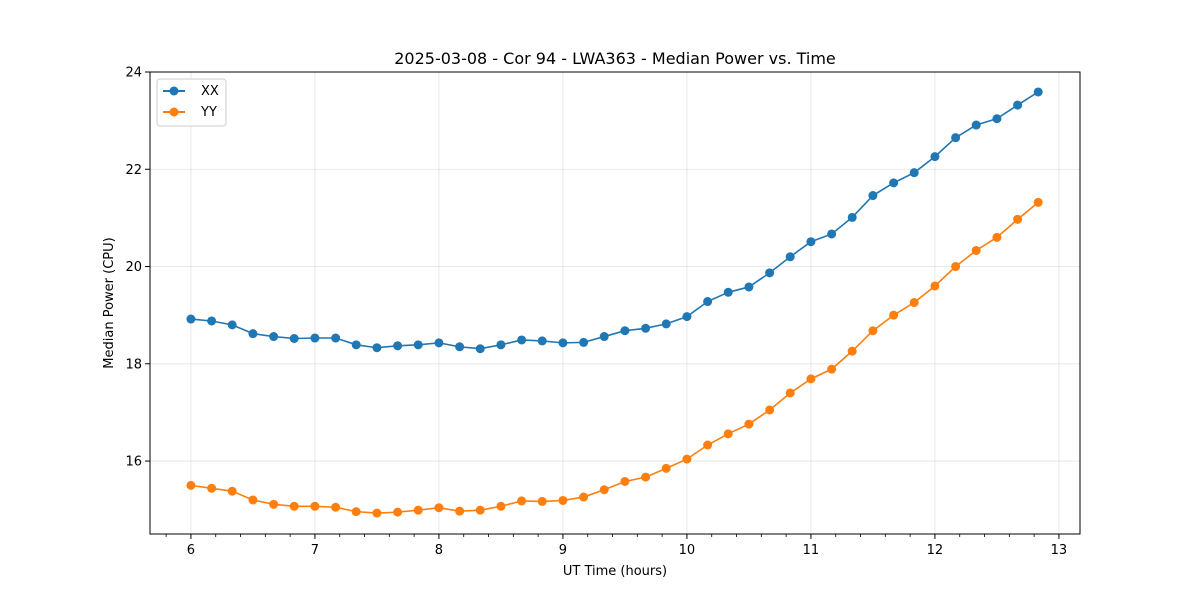 The height and width of the screenshot is (600, 1200). What do you see at coordinates (191, 550) in the screenshot?
I see `x-tick-label: 6` at bounding box center [191, 550].